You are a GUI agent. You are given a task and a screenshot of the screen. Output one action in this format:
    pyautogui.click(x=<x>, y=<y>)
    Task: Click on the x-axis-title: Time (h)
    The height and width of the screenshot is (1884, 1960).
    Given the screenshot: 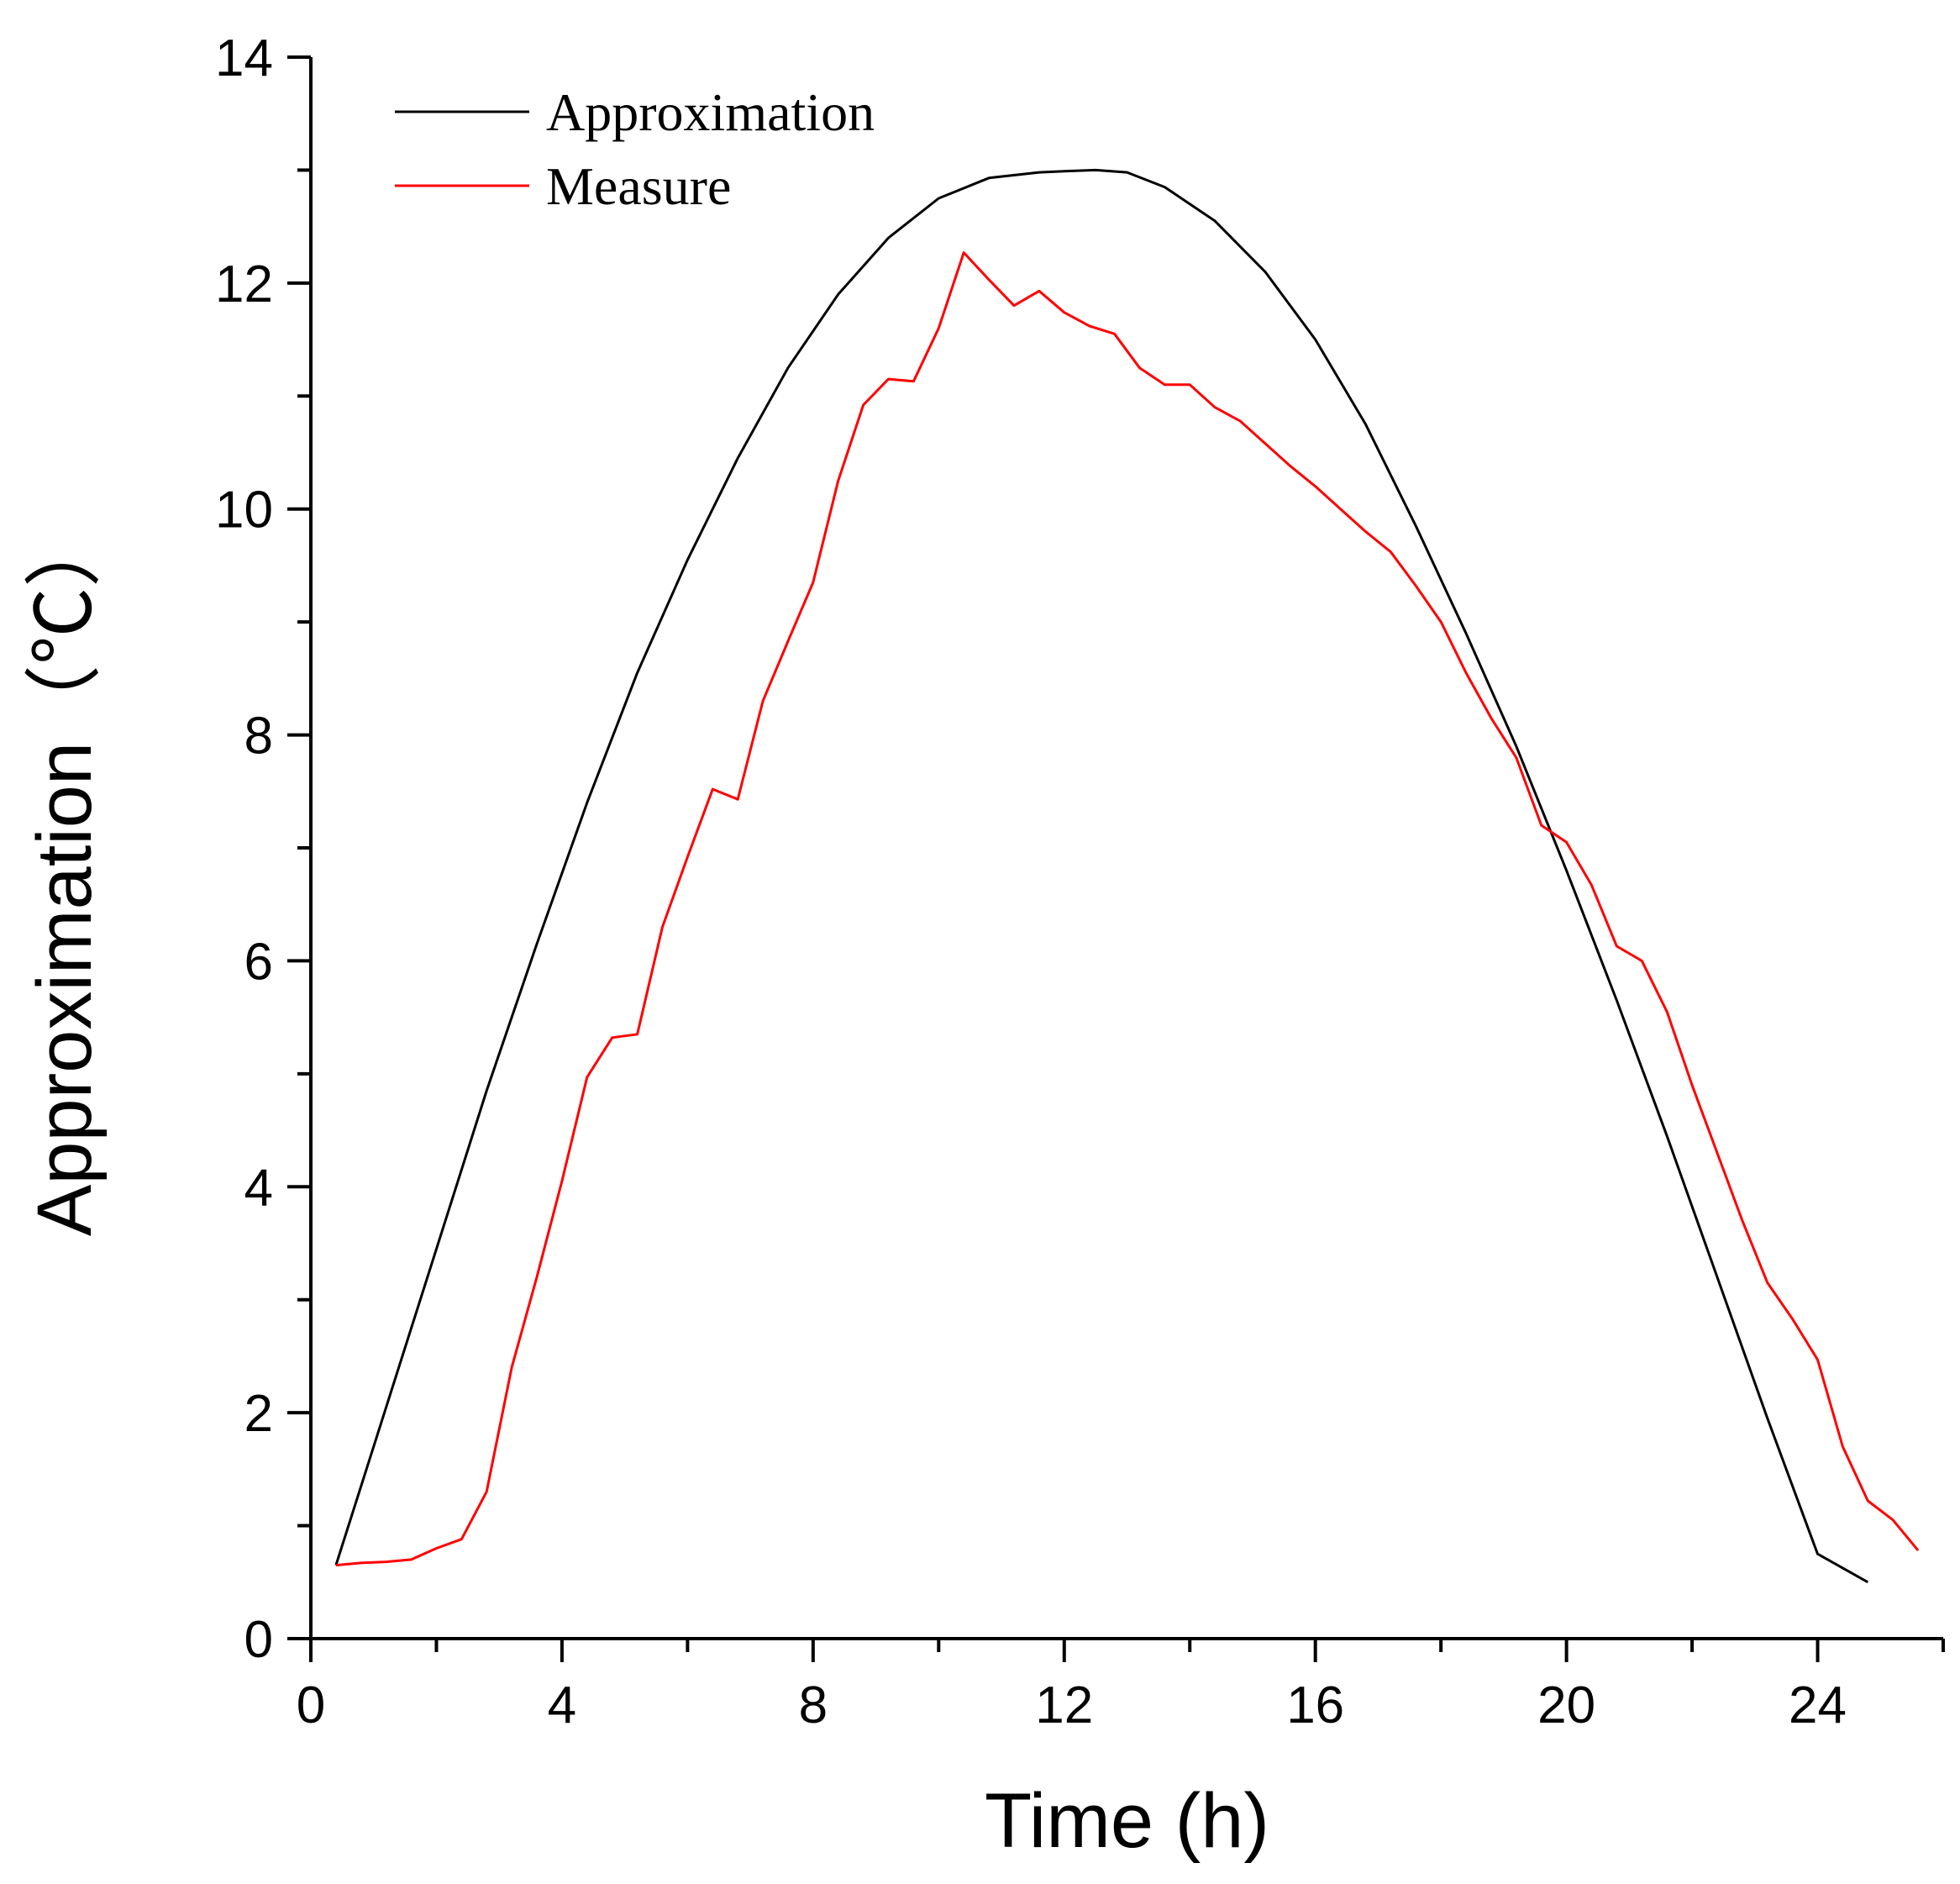 What is the action you would take?
    pyautogui.click(x=1127, y=1821)
    